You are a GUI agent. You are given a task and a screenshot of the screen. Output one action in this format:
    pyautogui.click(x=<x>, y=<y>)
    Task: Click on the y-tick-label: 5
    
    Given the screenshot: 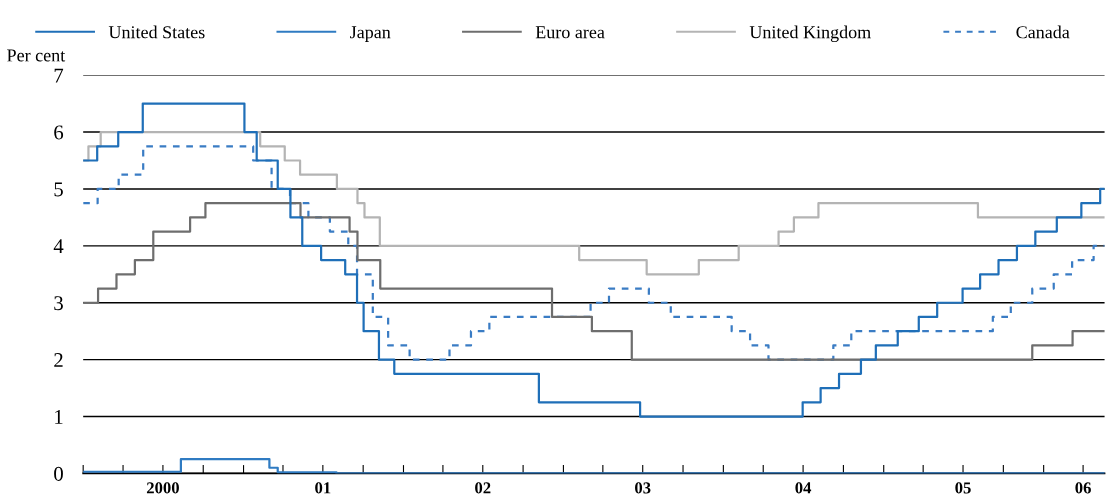 What is the action you would take?
    pyautogui.click(x=58, y=189)
    